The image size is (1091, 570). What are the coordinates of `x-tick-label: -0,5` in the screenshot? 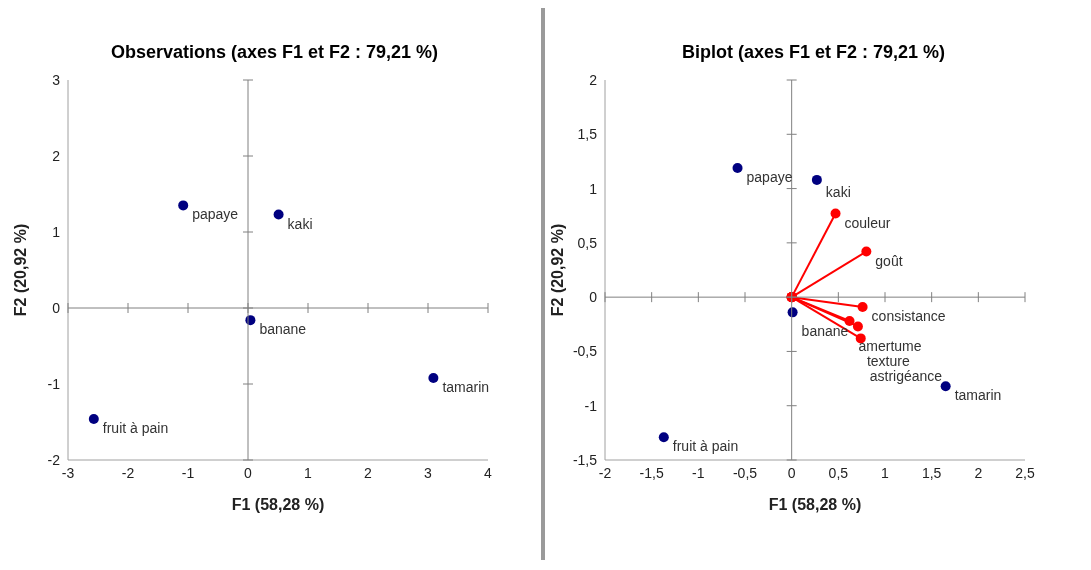 It's located at (745, 472).